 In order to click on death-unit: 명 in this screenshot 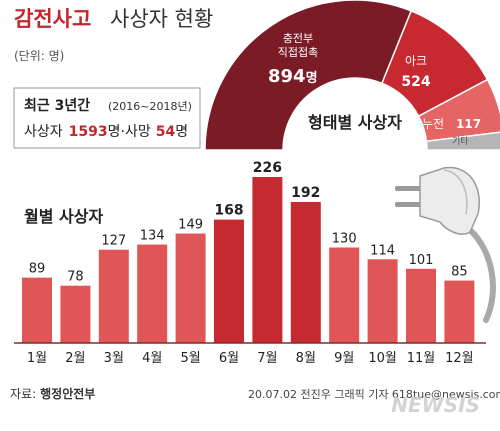, I will do `click(181, 132)`.